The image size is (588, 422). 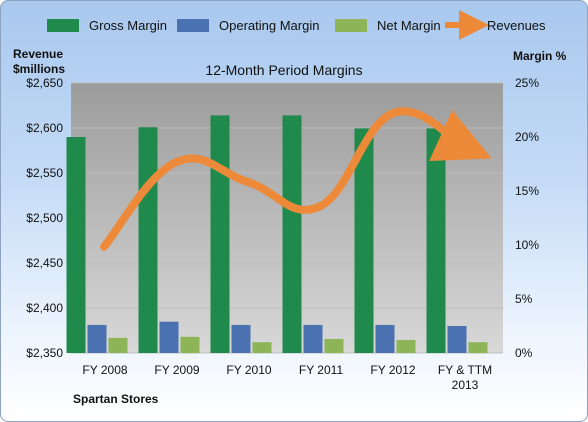 What do you see at coordinates (176, 370) in the screenshot?
I see `category-label: FY 2009` at bounding box center [176, 370].